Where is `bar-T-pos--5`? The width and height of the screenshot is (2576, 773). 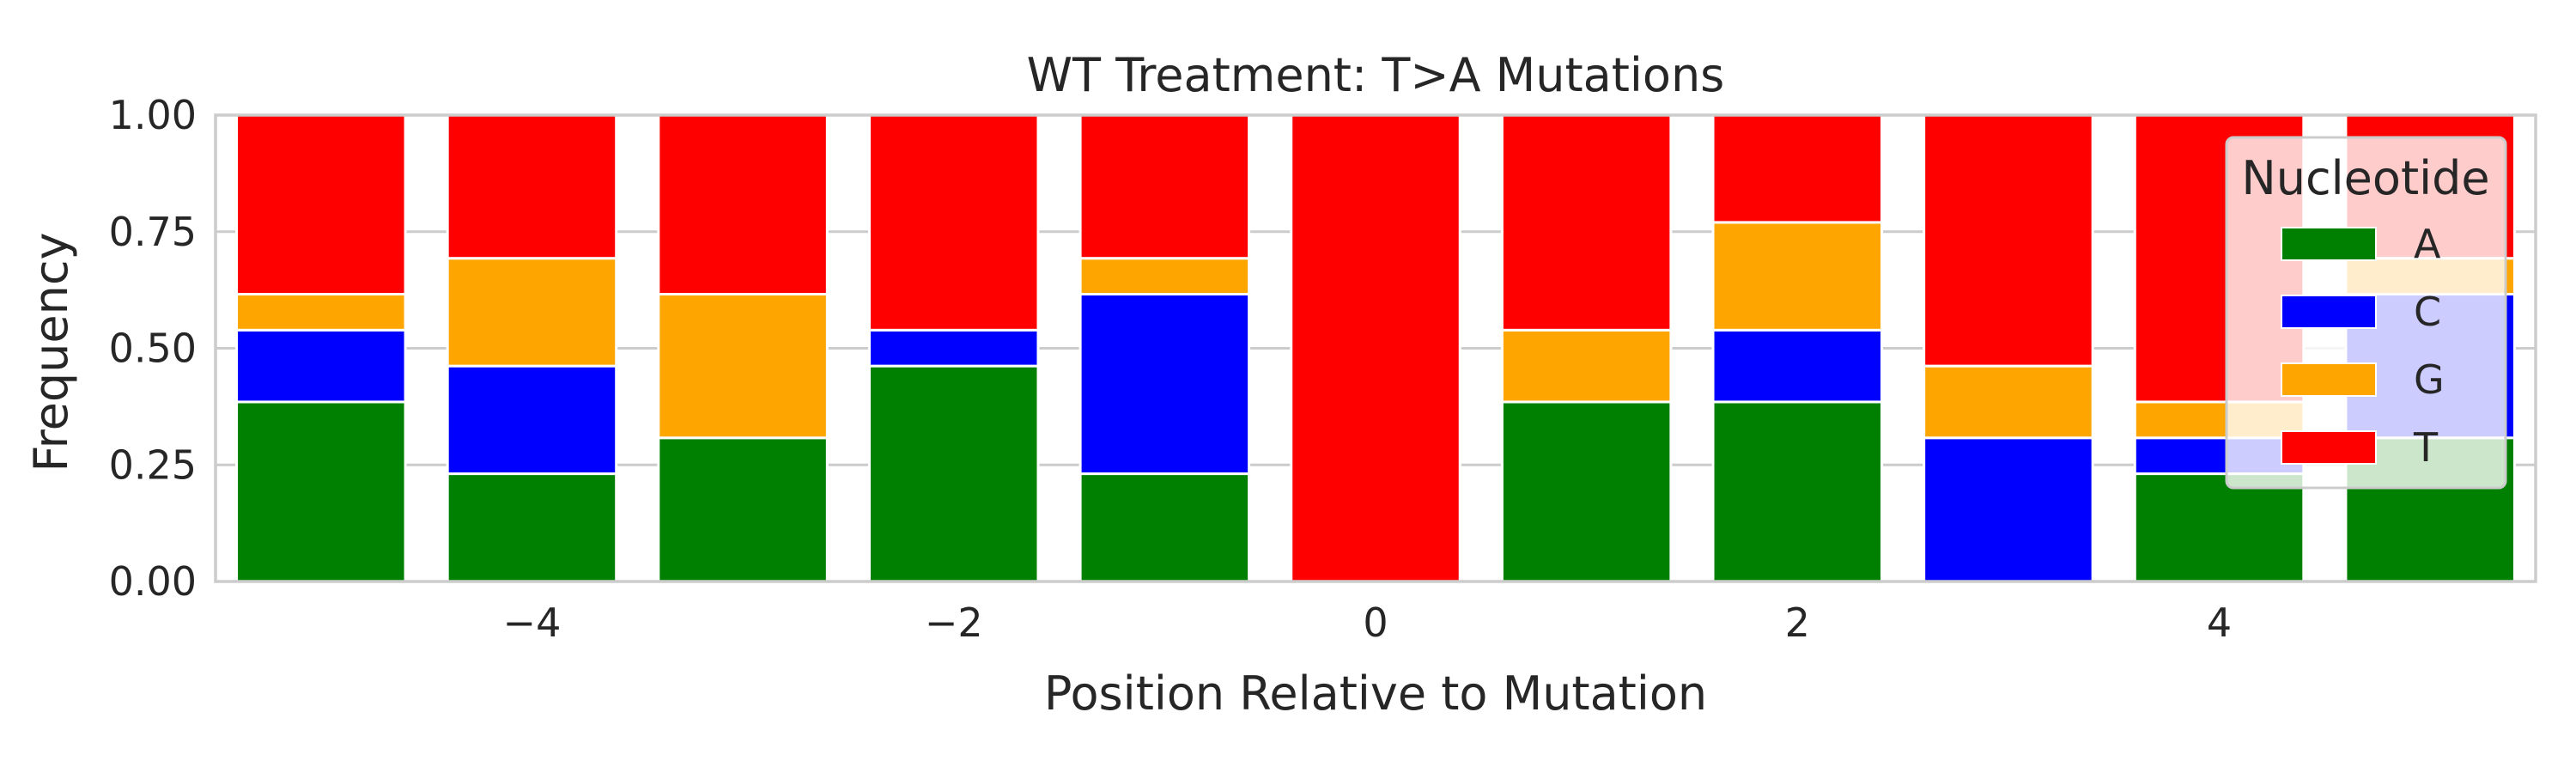 bar-T-pos--5 is located at coordinates (321, 204).